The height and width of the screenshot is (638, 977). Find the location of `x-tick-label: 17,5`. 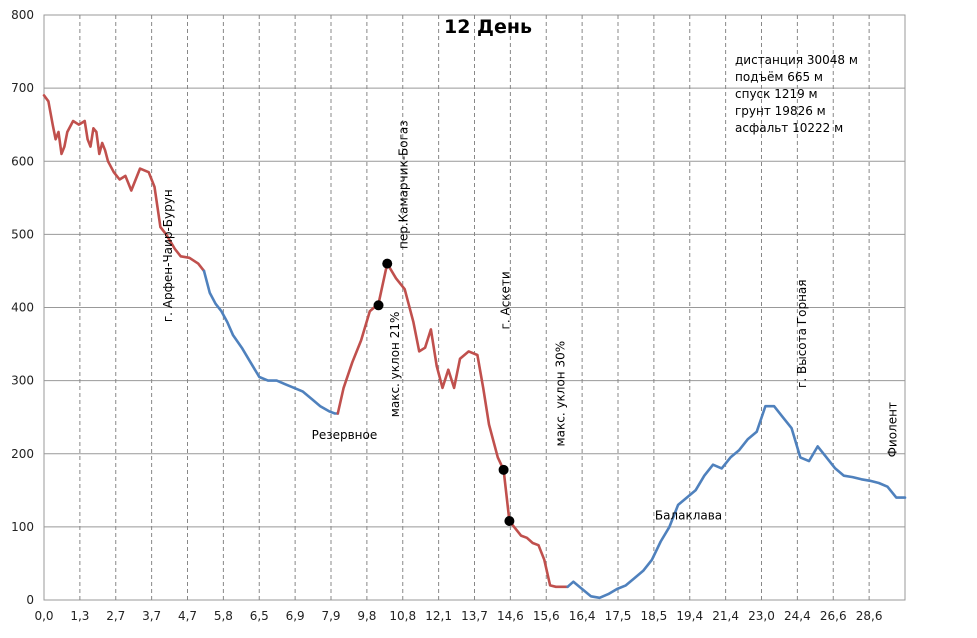

x-tick-label: 17,5 is located at coordinates (618, 616).